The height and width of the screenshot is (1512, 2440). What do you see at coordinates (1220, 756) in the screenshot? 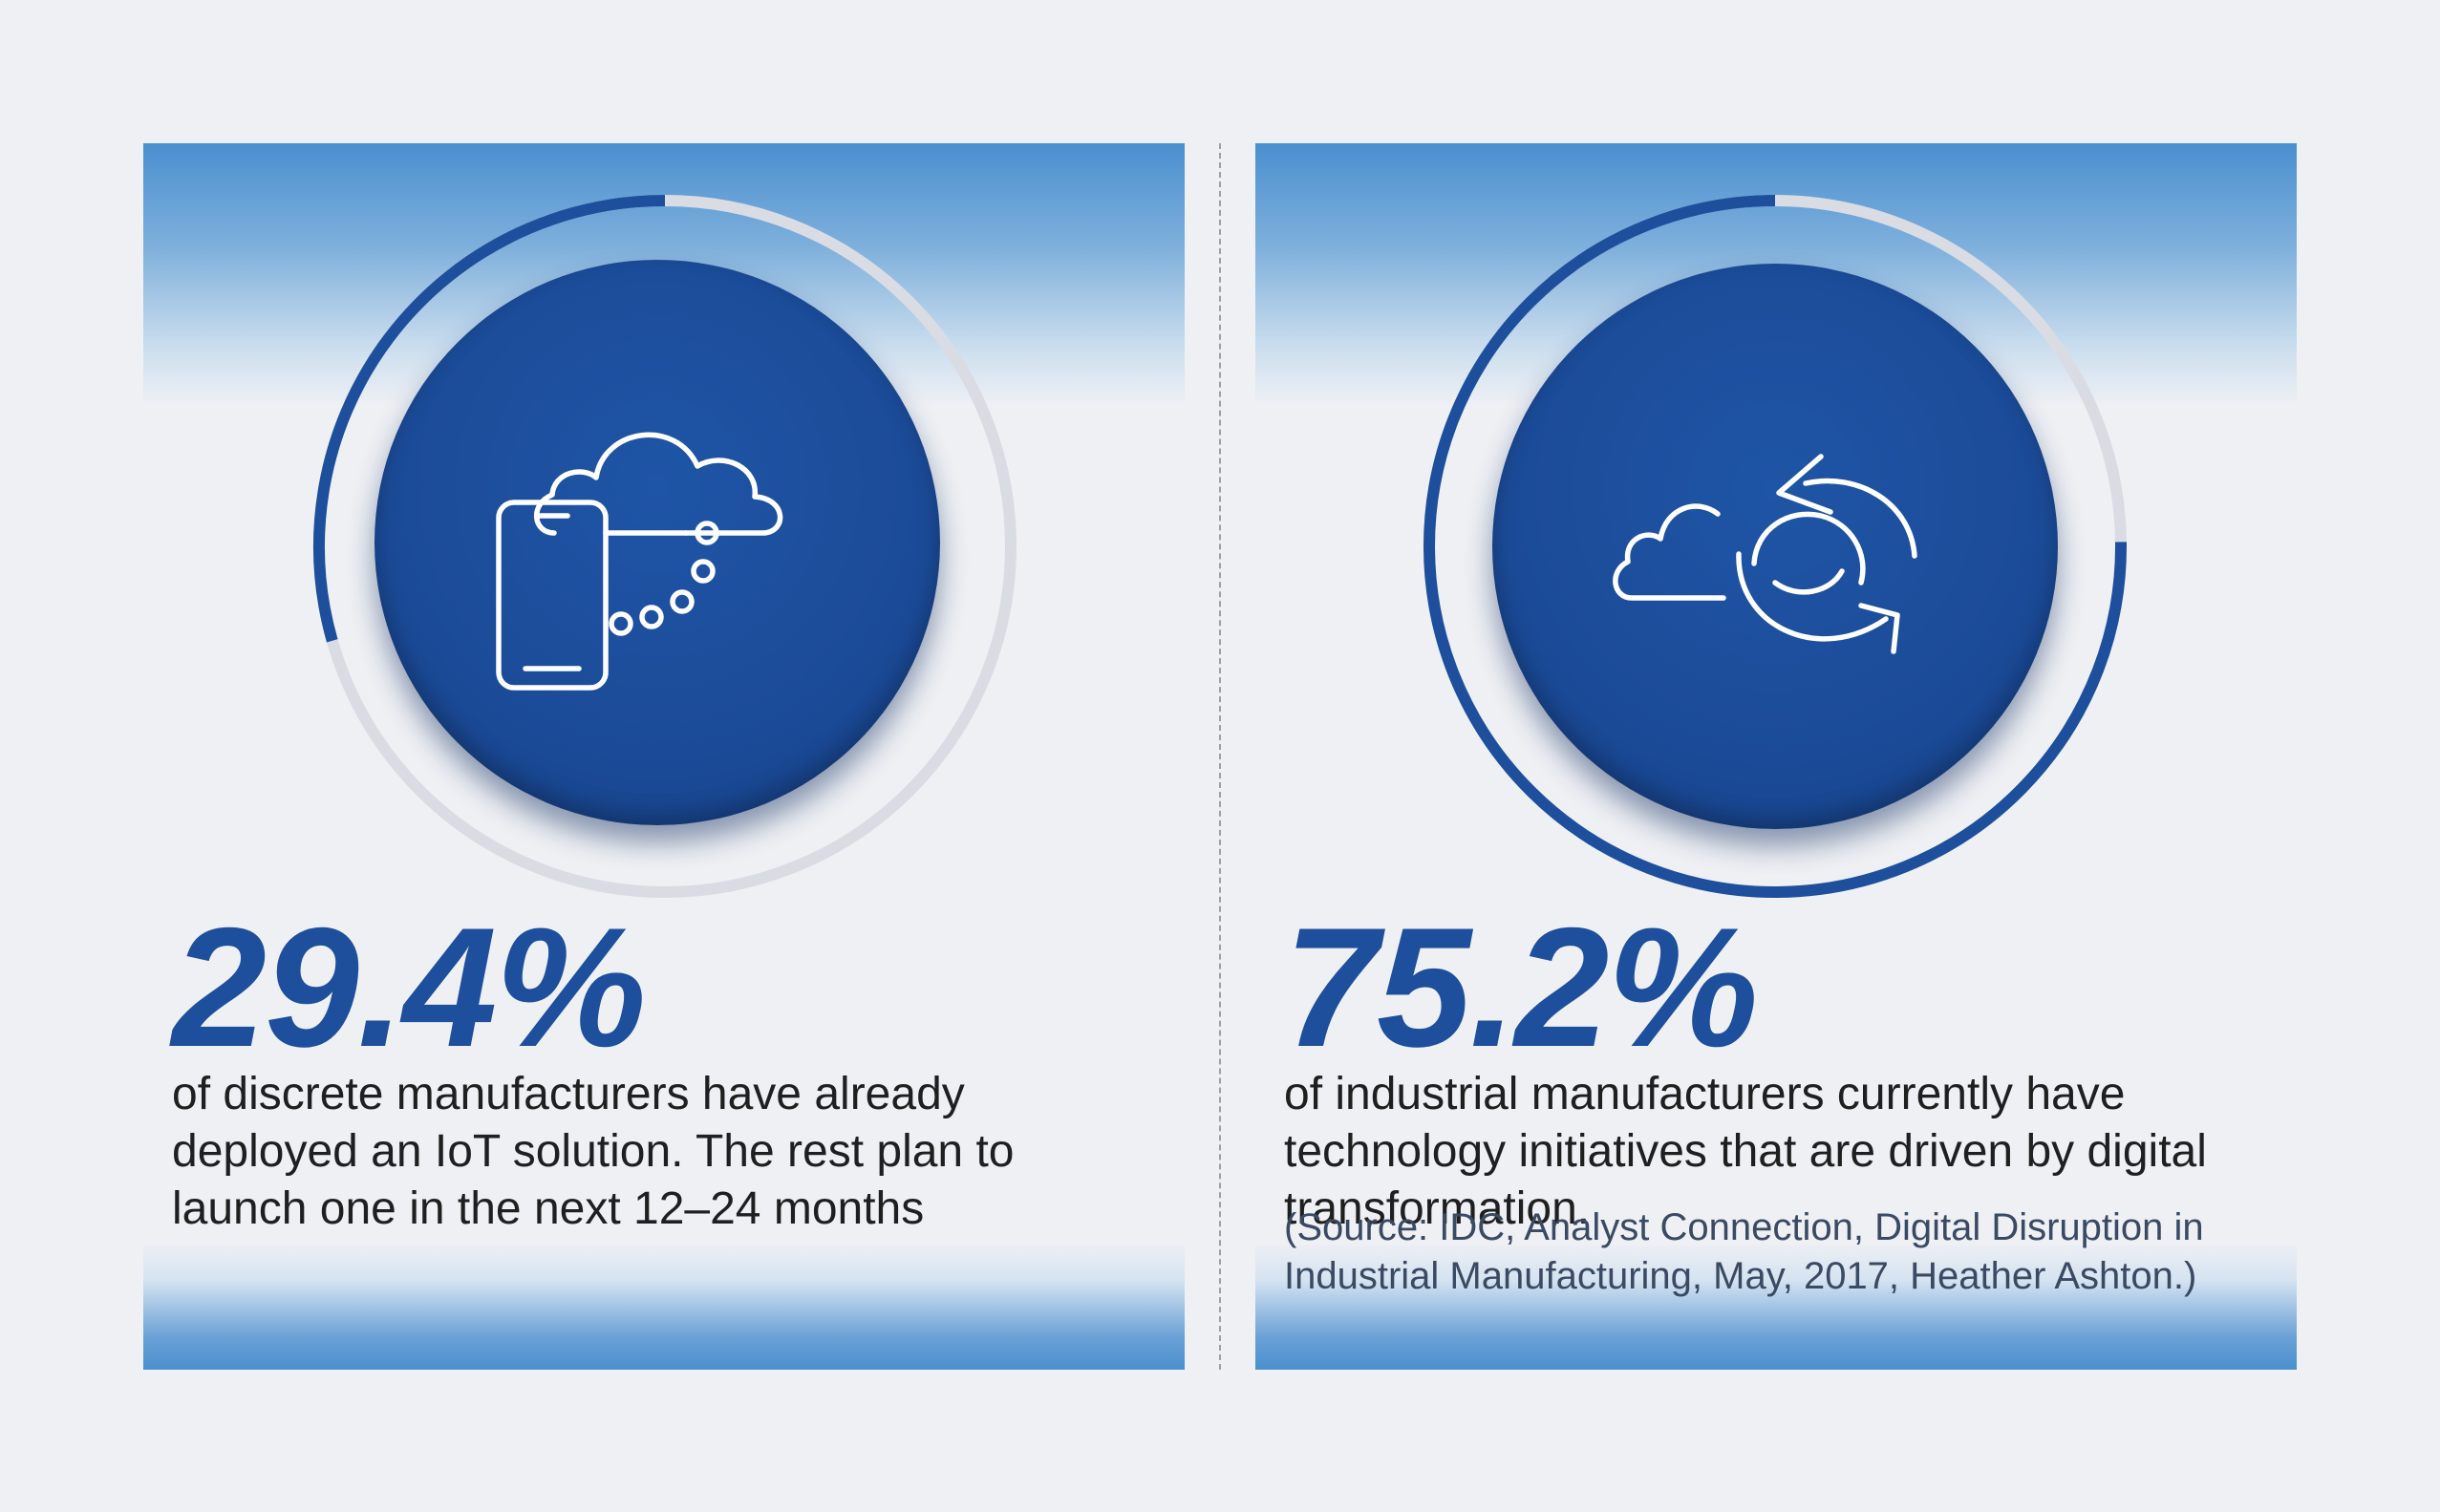
I see `dashed-divider` at bounding box center [1220, 756].